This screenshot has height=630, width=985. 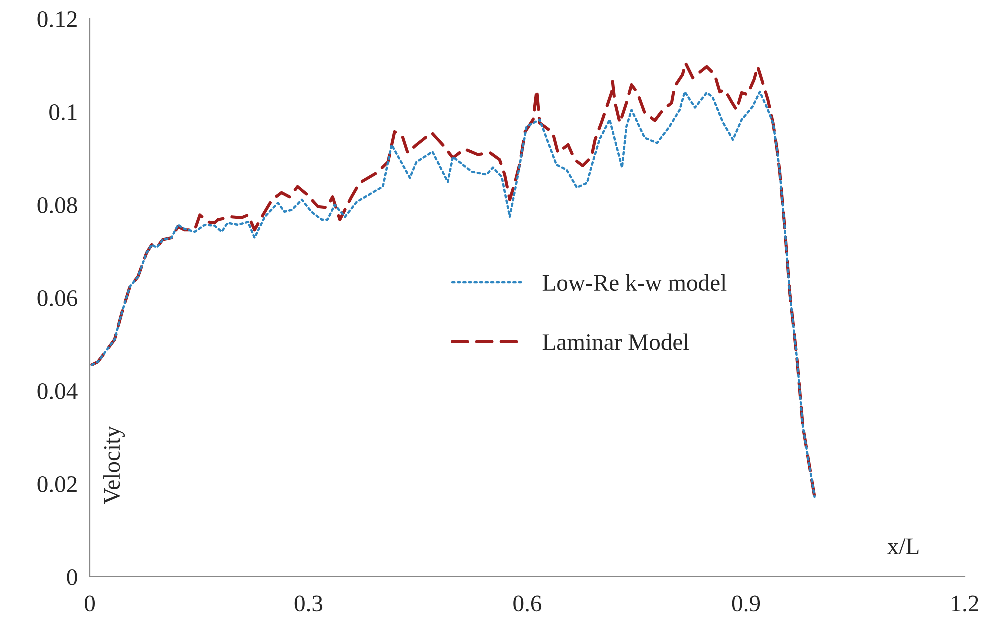 What do you see at coordinates (72, 577) in the screenshot?
I see `y-tick-label: 0` at bounding box center [72, 577].